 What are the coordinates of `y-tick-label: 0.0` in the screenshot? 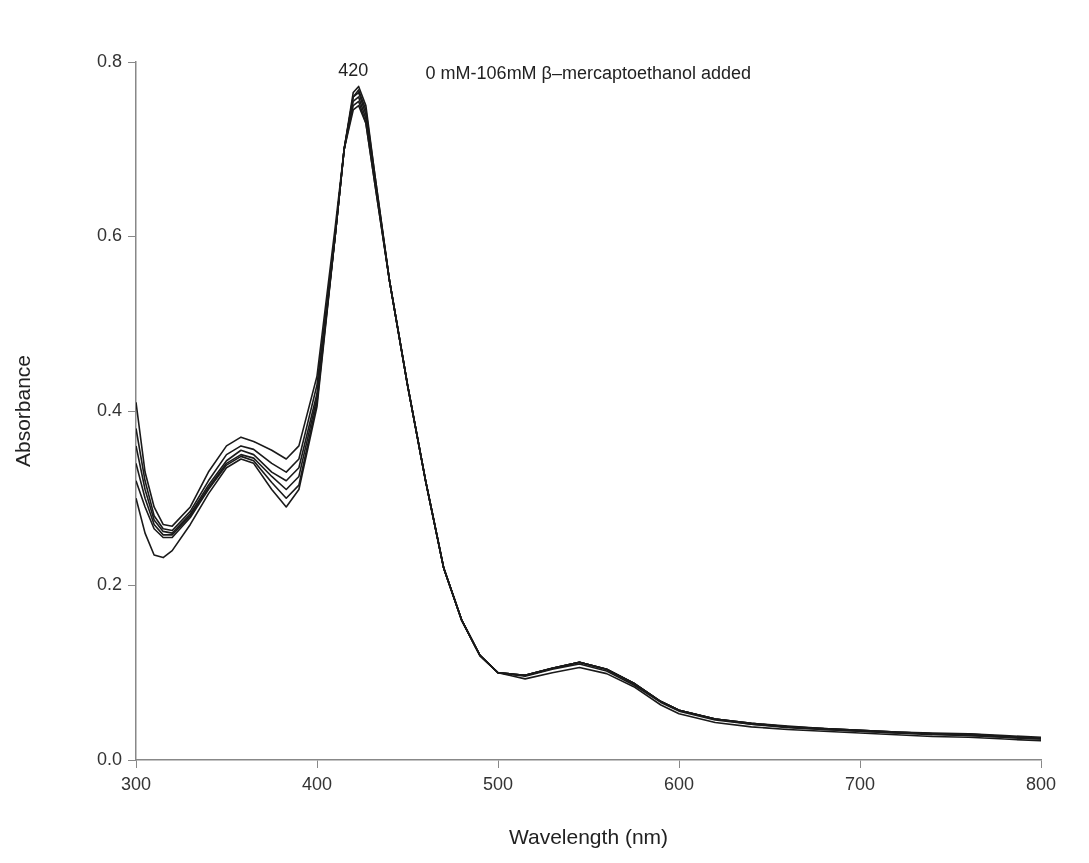 It's located at (109, 758).